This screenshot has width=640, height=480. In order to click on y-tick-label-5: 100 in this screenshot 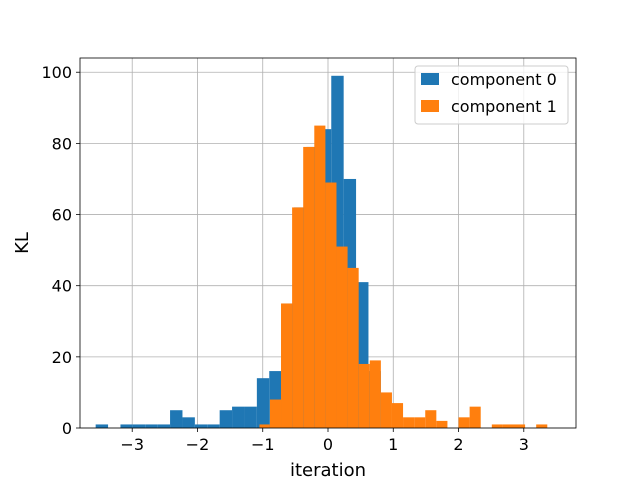, I will do `click(56, 72)`.